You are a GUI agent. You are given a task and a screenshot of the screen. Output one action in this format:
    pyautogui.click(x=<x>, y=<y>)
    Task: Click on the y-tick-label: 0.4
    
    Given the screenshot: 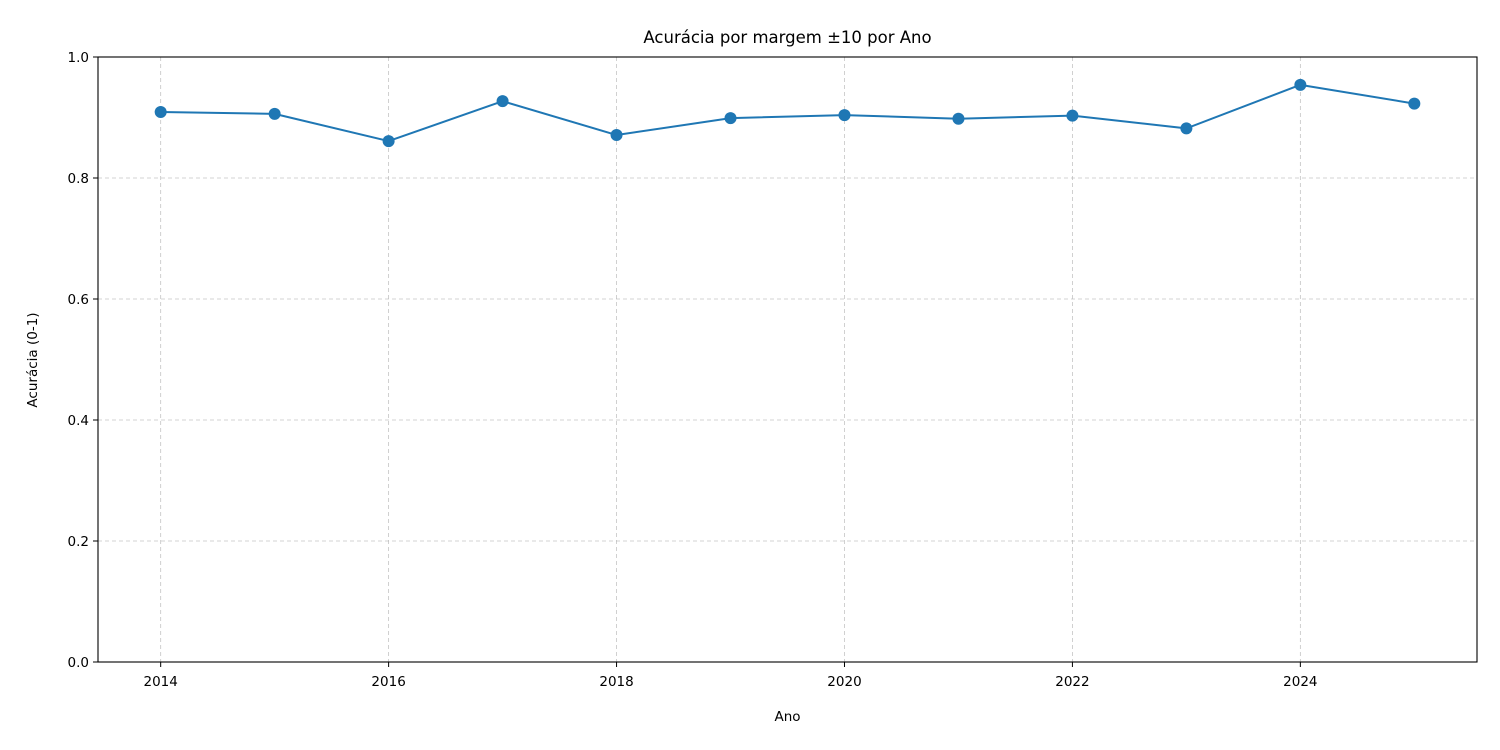 What is the action you would take?
    pyautogui.click(x=78, y=421)
    